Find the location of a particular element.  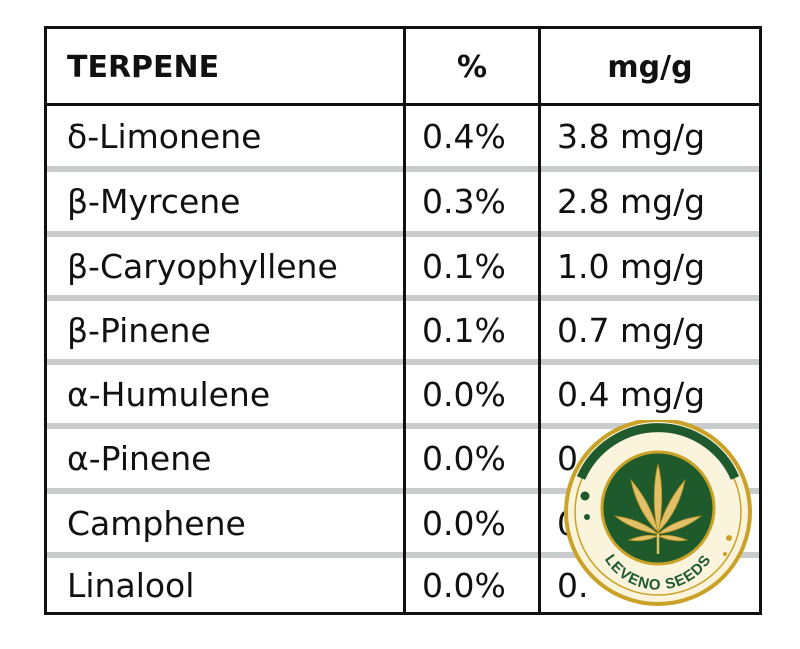

table-row: β-Caryophyllene 0.1% 1.0 mg/g is located at coordinates (403, 266).